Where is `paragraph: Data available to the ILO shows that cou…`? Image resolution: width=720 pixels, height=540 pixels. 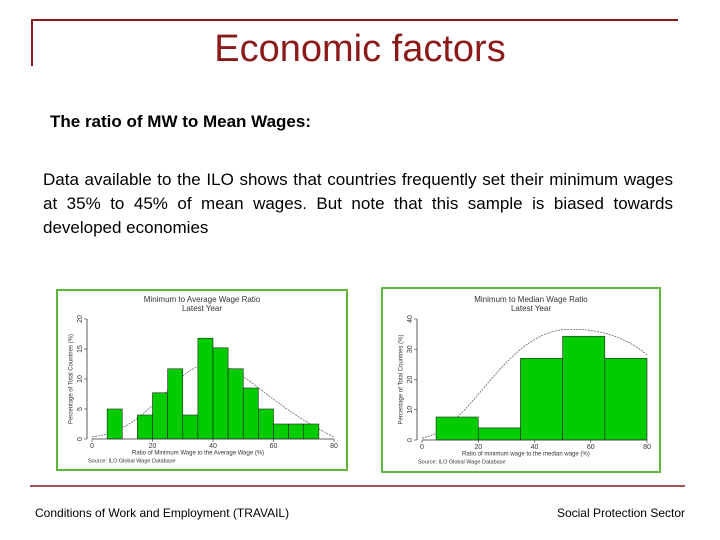
paragraph: Data available to the ILO shows that cou… is located at coordinates (358, 203).